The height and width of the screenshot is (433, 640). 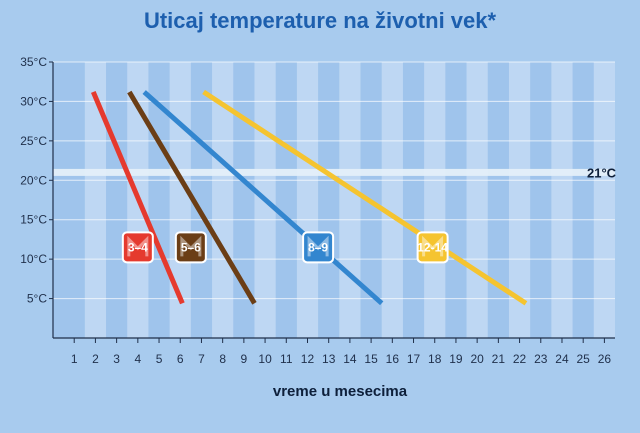 I want to click on x-tick-label: 19, so click(x=456, y=359).